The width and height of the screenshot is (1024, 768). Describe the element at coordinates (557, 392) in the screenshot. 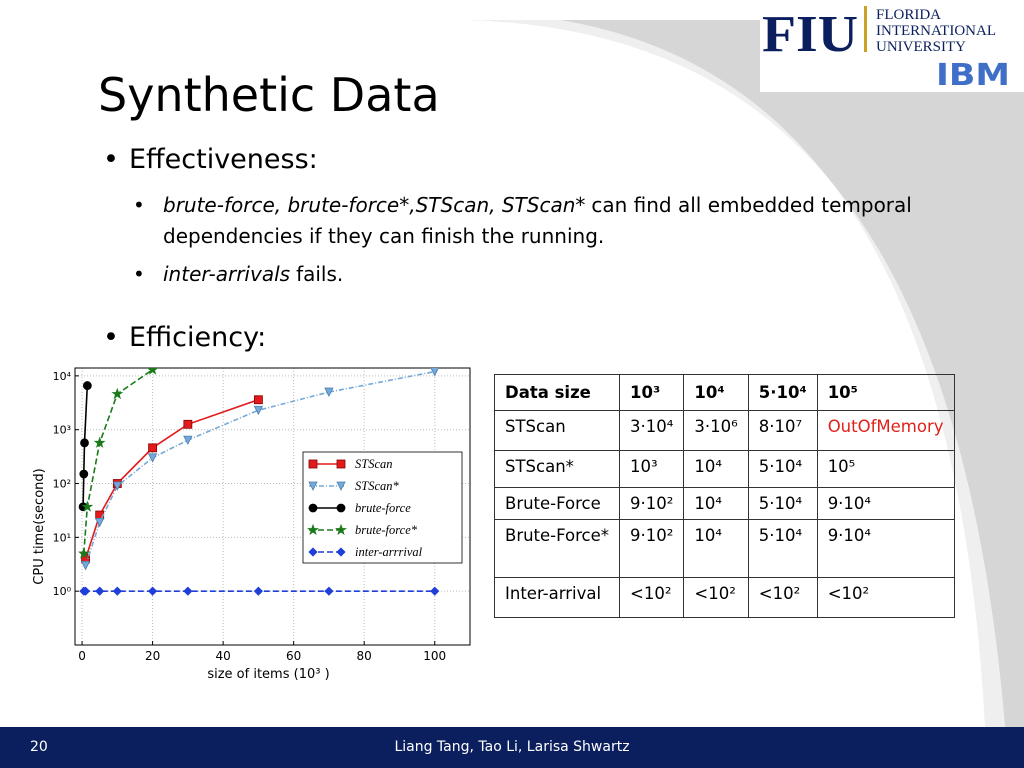

I see `table-cell: Data size` at that location.